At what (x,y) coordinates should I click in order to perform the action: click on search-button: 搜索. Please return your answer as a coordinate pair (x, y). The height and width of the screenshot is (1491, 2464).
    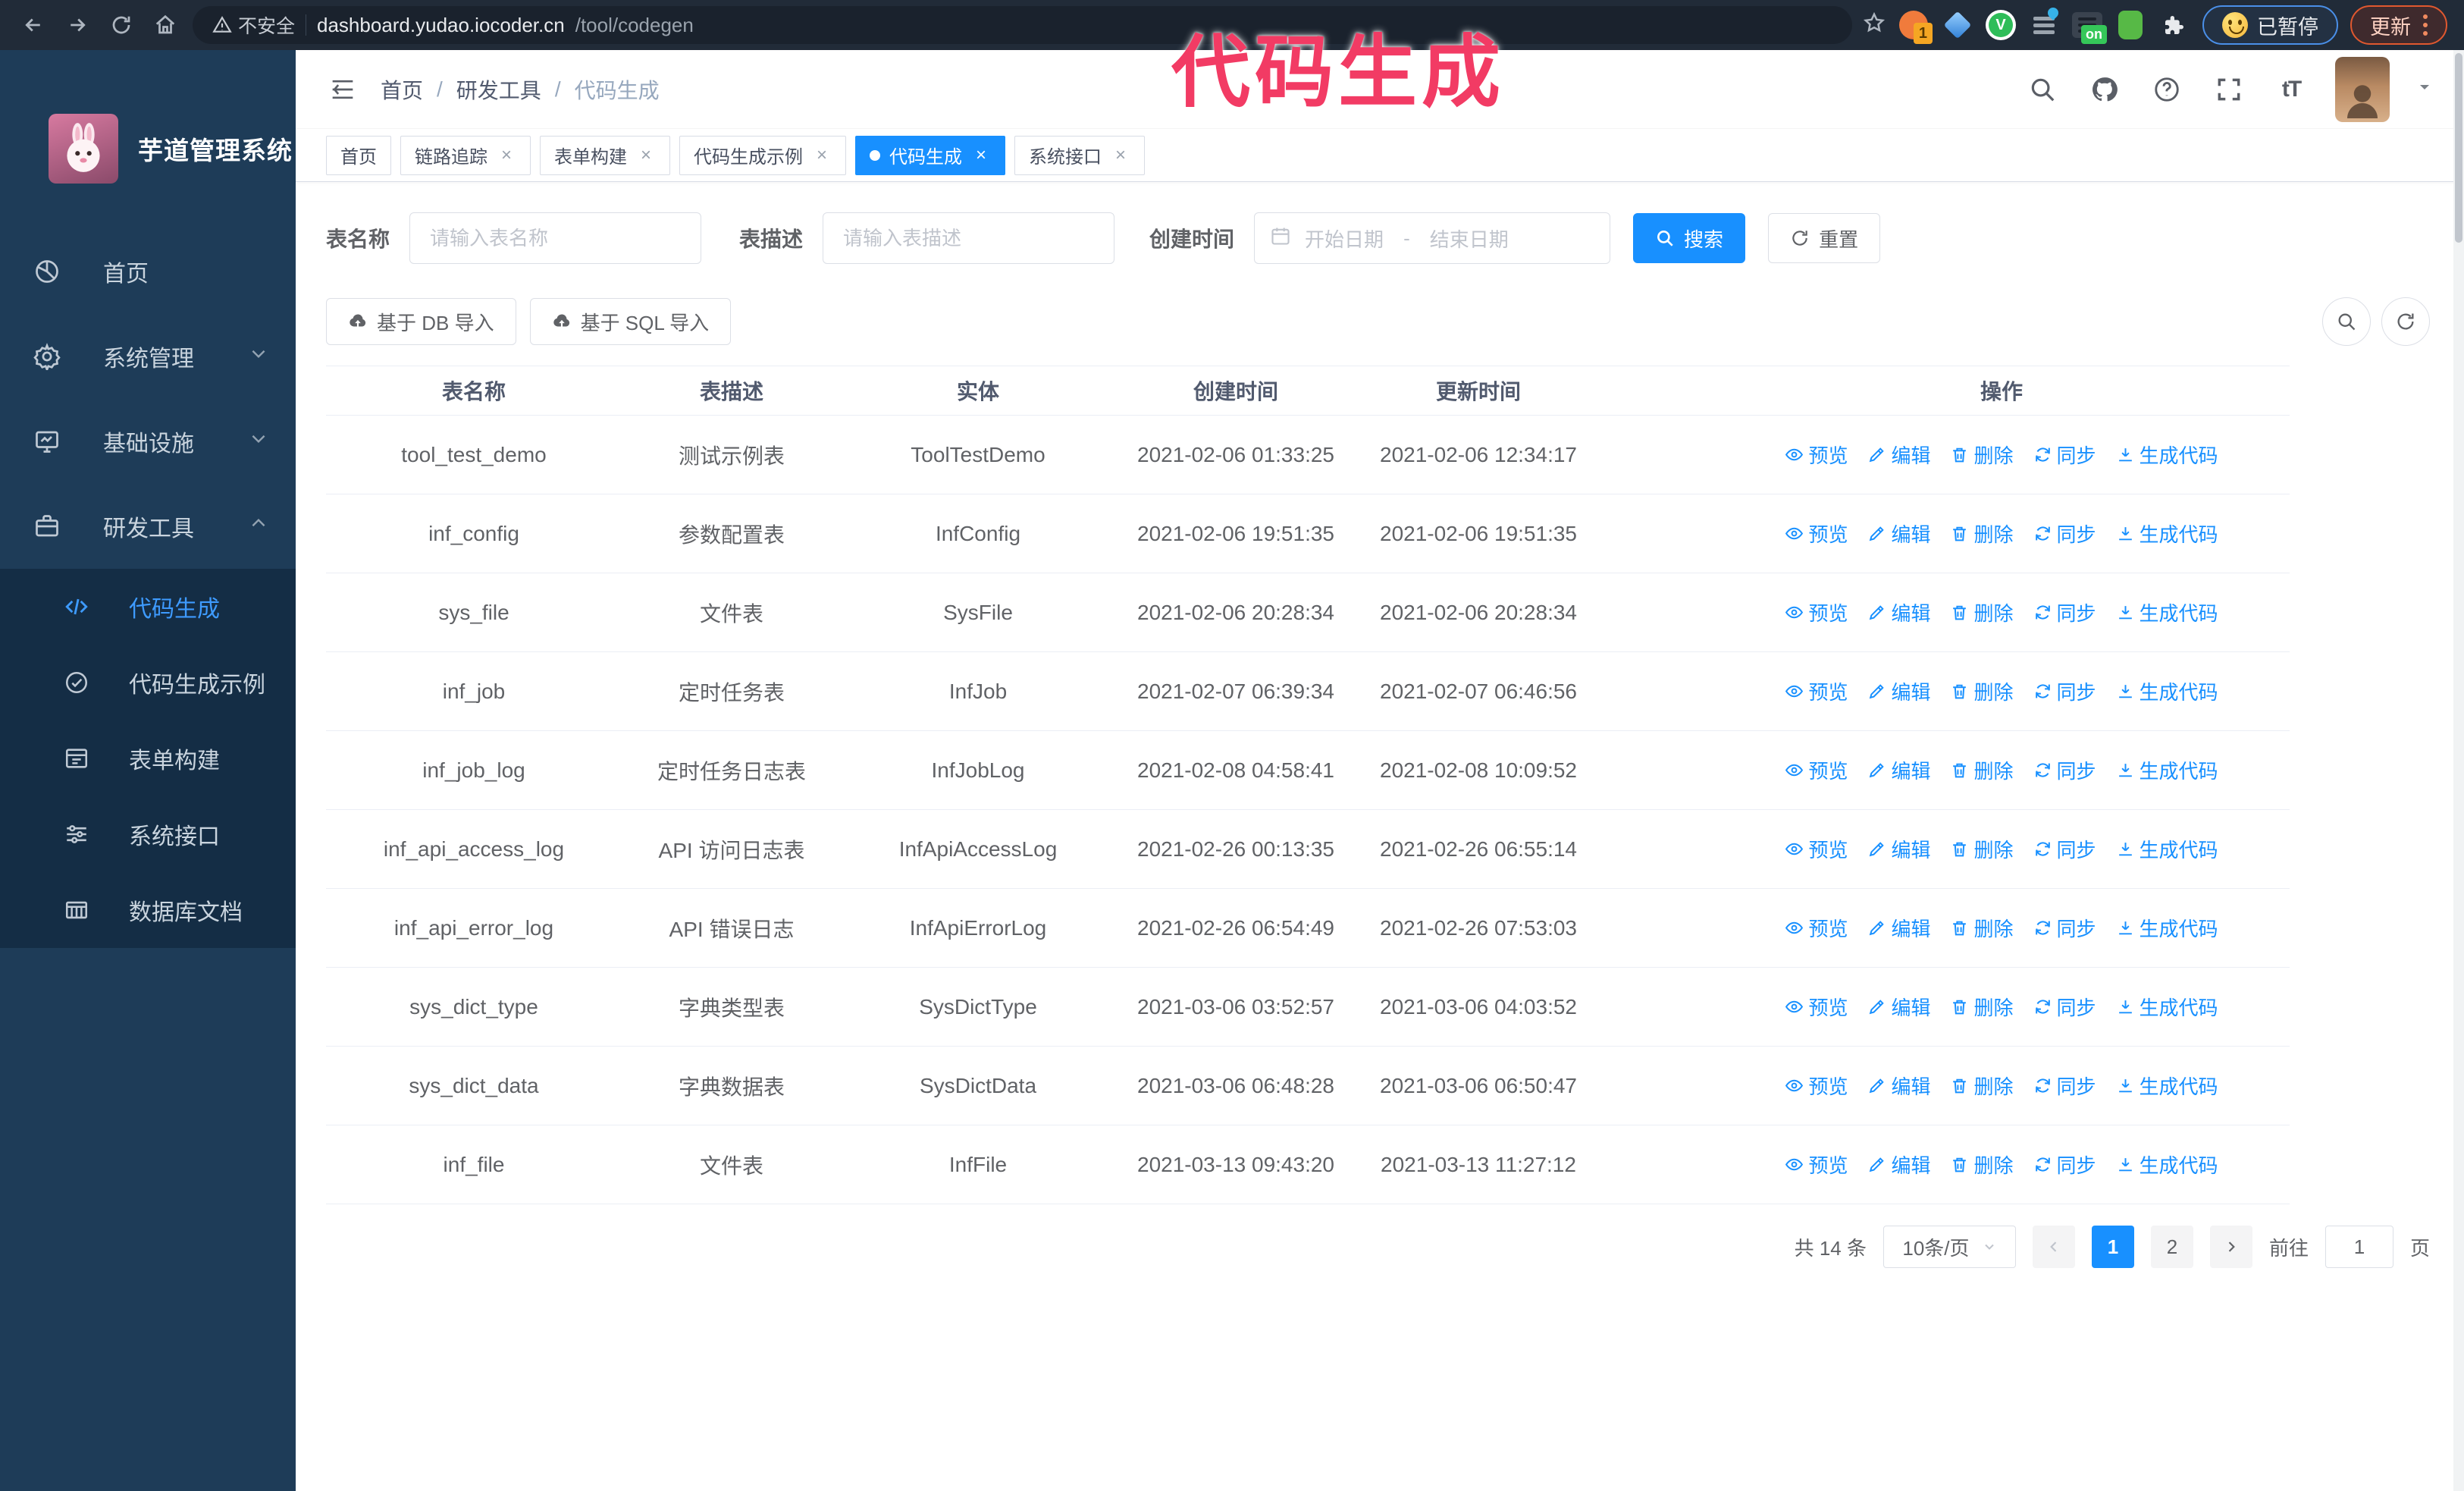
    Looking at the image, I should click on (1689, 238).